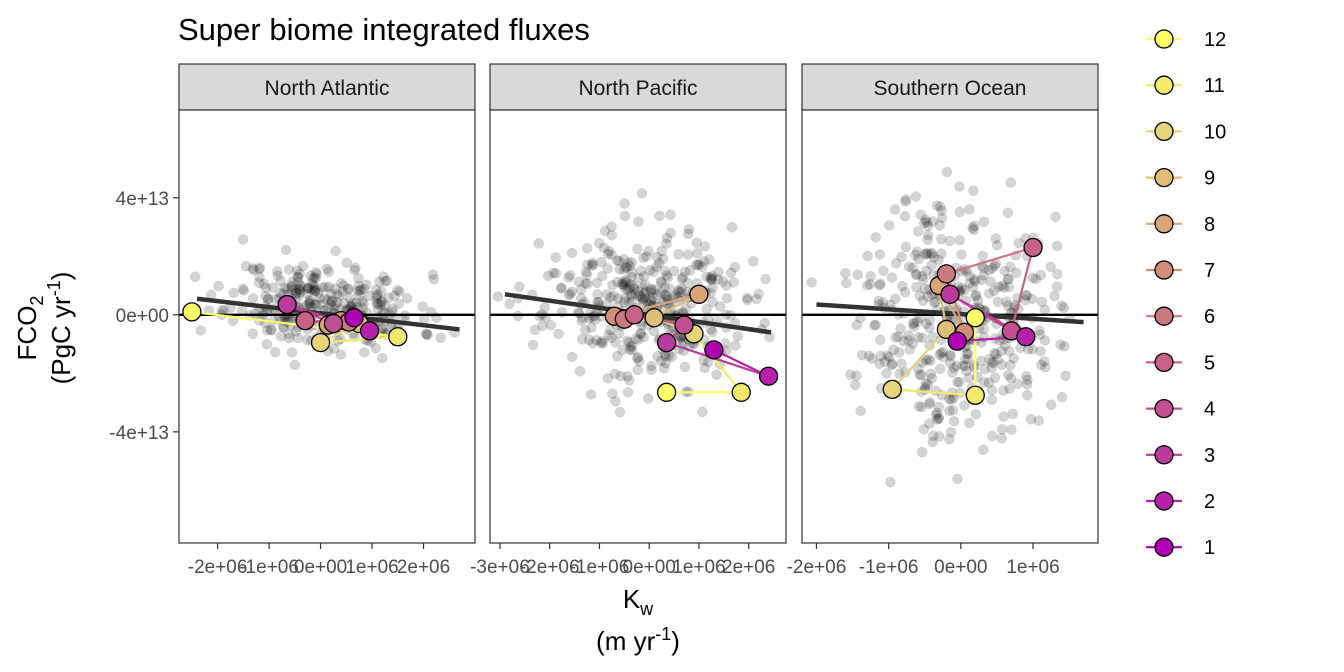  Describe the element at coordinates (889, 567) in the screenshot. I see `x-tick-label: -1e+06` at that location.